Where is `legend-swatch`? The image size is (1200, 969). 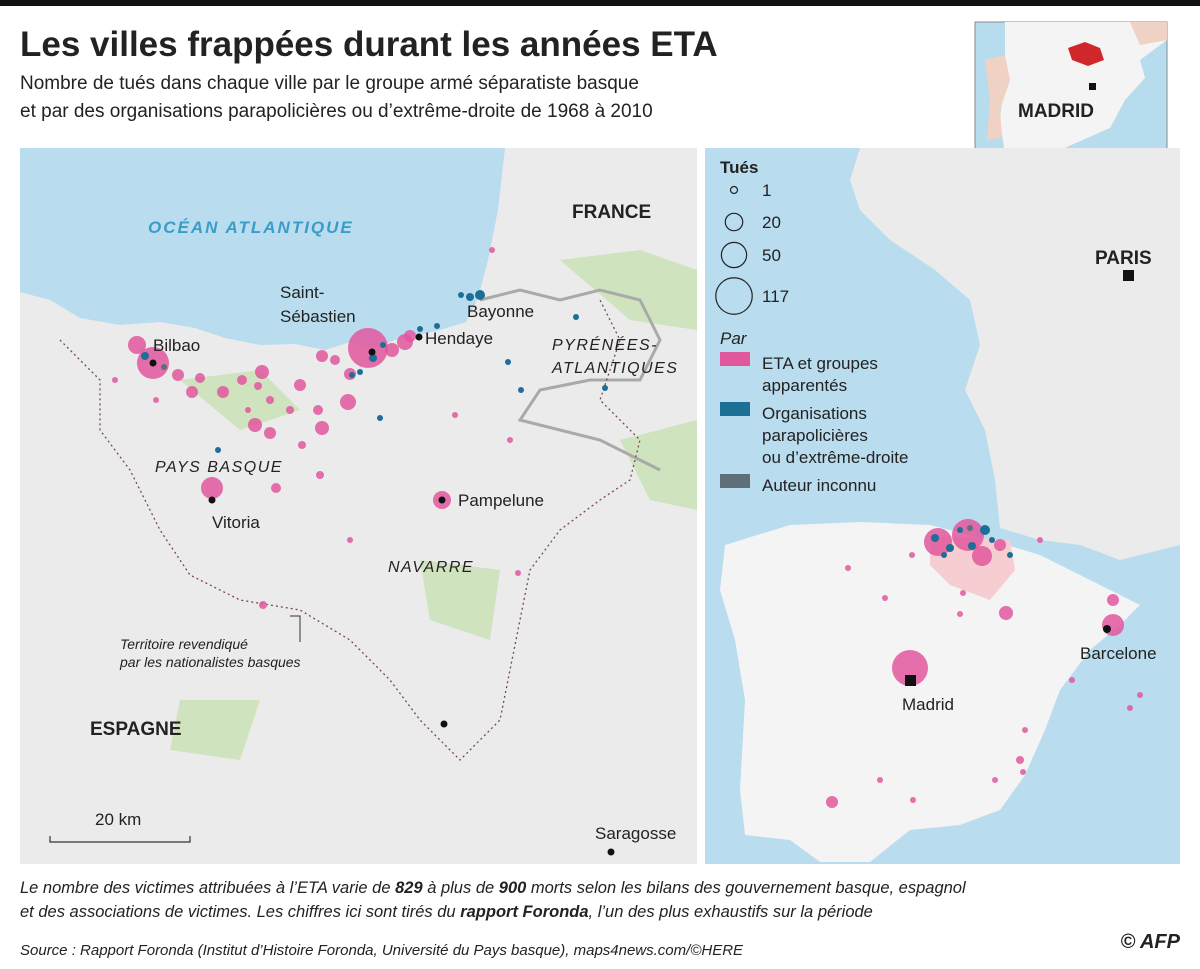
legend-swatch is located at coordinates (735, 409).